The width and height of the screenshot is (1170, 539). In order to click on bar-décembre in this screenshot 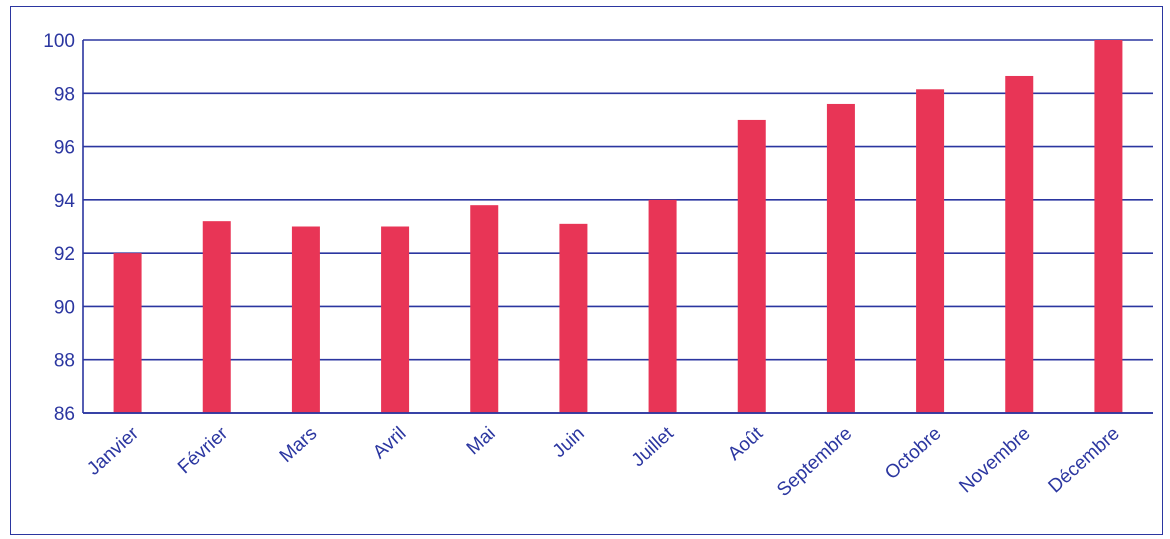, I will do `click(1108, 226)`.